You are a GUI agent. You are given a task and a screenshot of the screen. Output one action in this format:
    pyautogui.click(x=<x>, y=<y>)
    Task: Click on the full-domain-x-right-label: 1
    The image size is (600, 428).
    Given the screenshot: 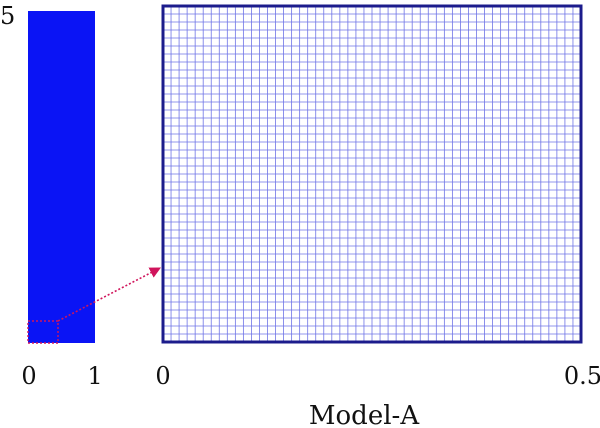 What is the action you would take?
    pyautogui.click(x=94, y=376)
    